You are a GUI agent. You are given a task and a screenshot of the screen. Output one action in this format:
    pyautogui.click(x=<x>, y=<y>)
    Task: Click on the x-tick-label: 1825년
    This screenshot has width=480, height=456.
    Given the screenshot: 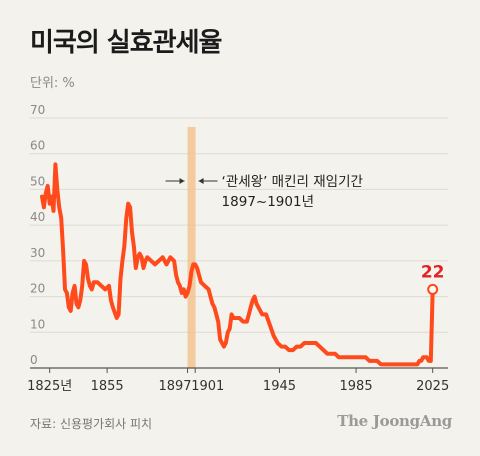 What is the action you would take?
    pyautogui.click(x=49, y=386)
    